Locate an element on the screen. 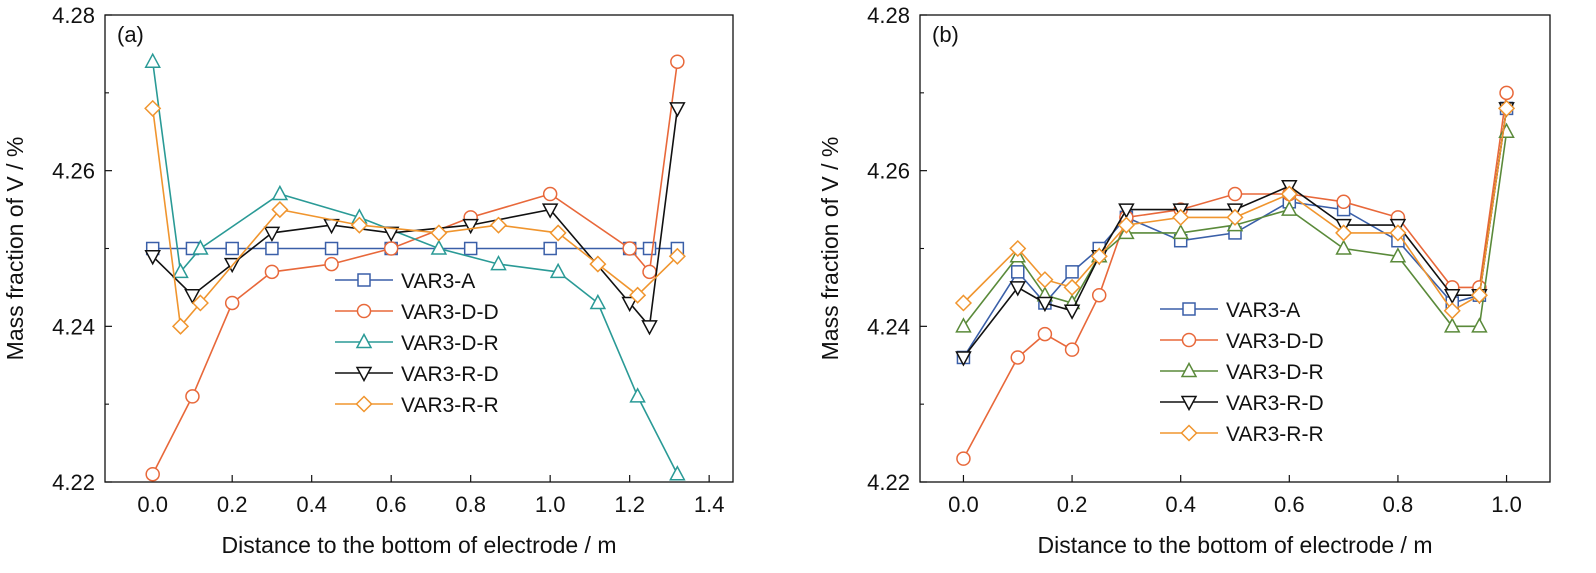  x-tick-label: 1.0 is located at coordinates (550, 504).